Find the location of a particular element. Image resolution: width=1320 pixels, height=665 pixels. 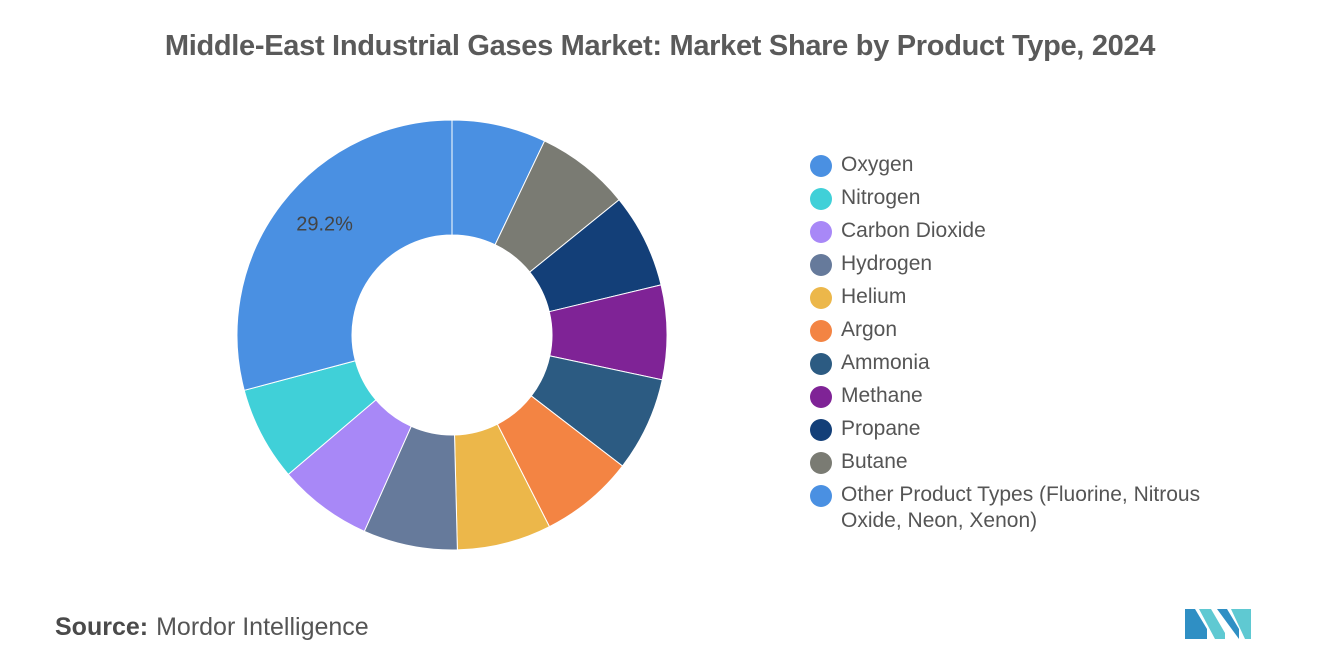

legend-item-carbon-dioxide: Carbon Dioxide is located at coordinates (1030, 231).